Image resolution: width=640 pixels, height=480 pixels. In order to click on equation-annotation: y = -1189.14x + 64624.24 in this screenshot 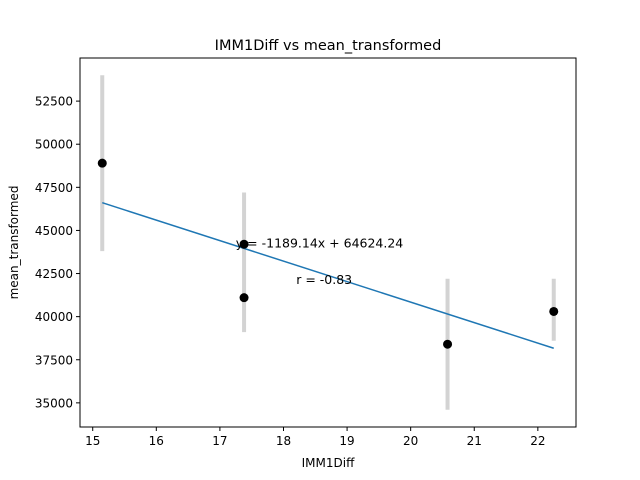, I will do `click(320, 243)`.